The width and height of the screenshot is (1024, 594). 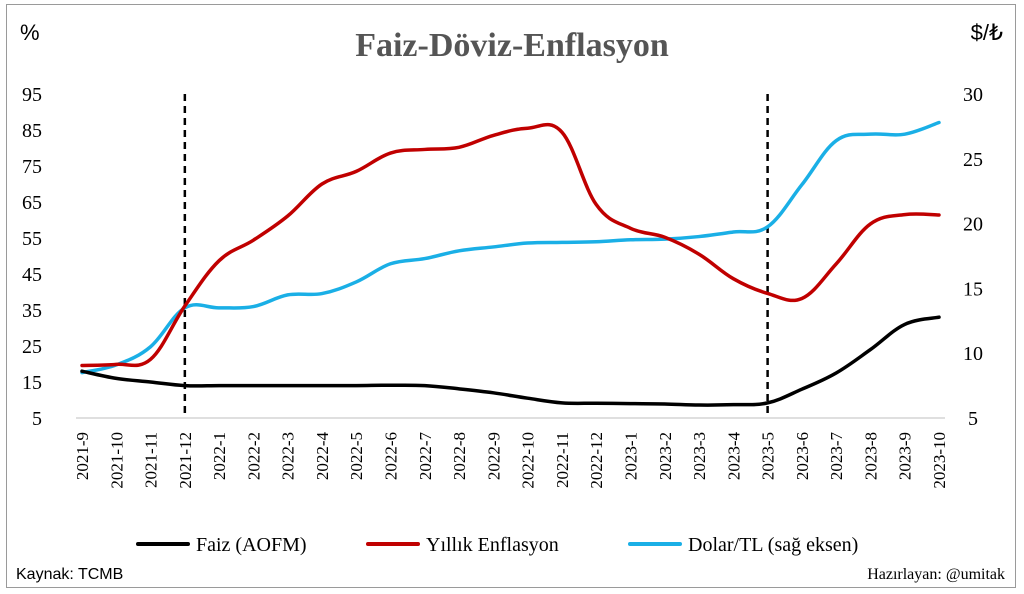 What do you see at coordinates (836, 456) in the screenshot?
I see `x-tick-label: 2023-7` at bounding box center [836, 456].